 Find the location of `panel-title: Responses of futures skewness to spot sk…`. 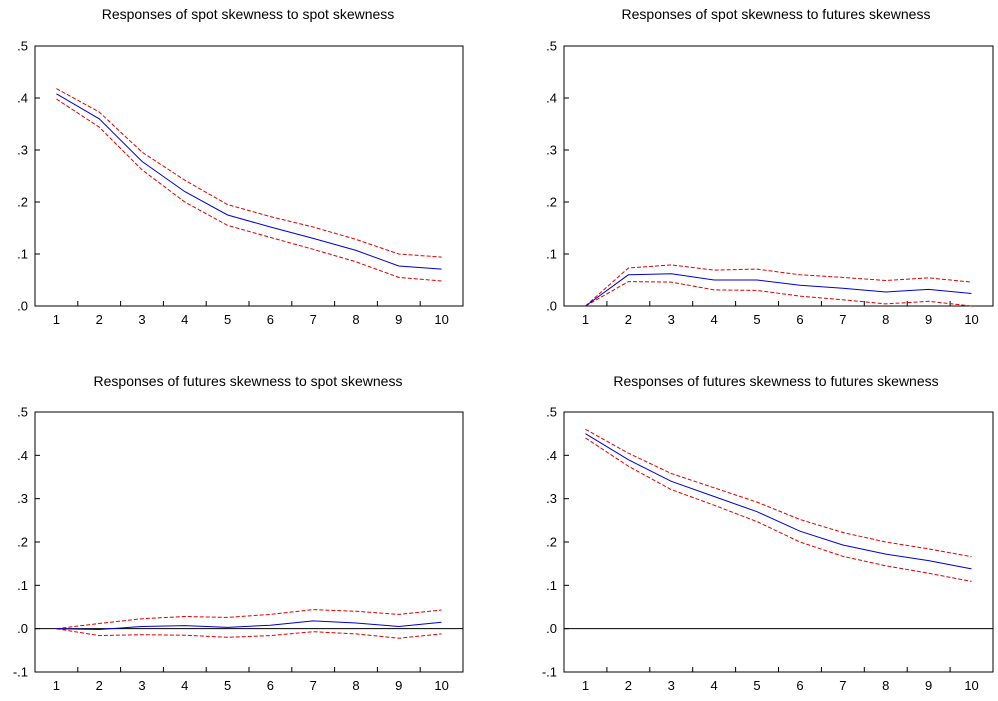

panel-title: Responses of futures skewness to spot sk… is located at coordinates (248, 381).